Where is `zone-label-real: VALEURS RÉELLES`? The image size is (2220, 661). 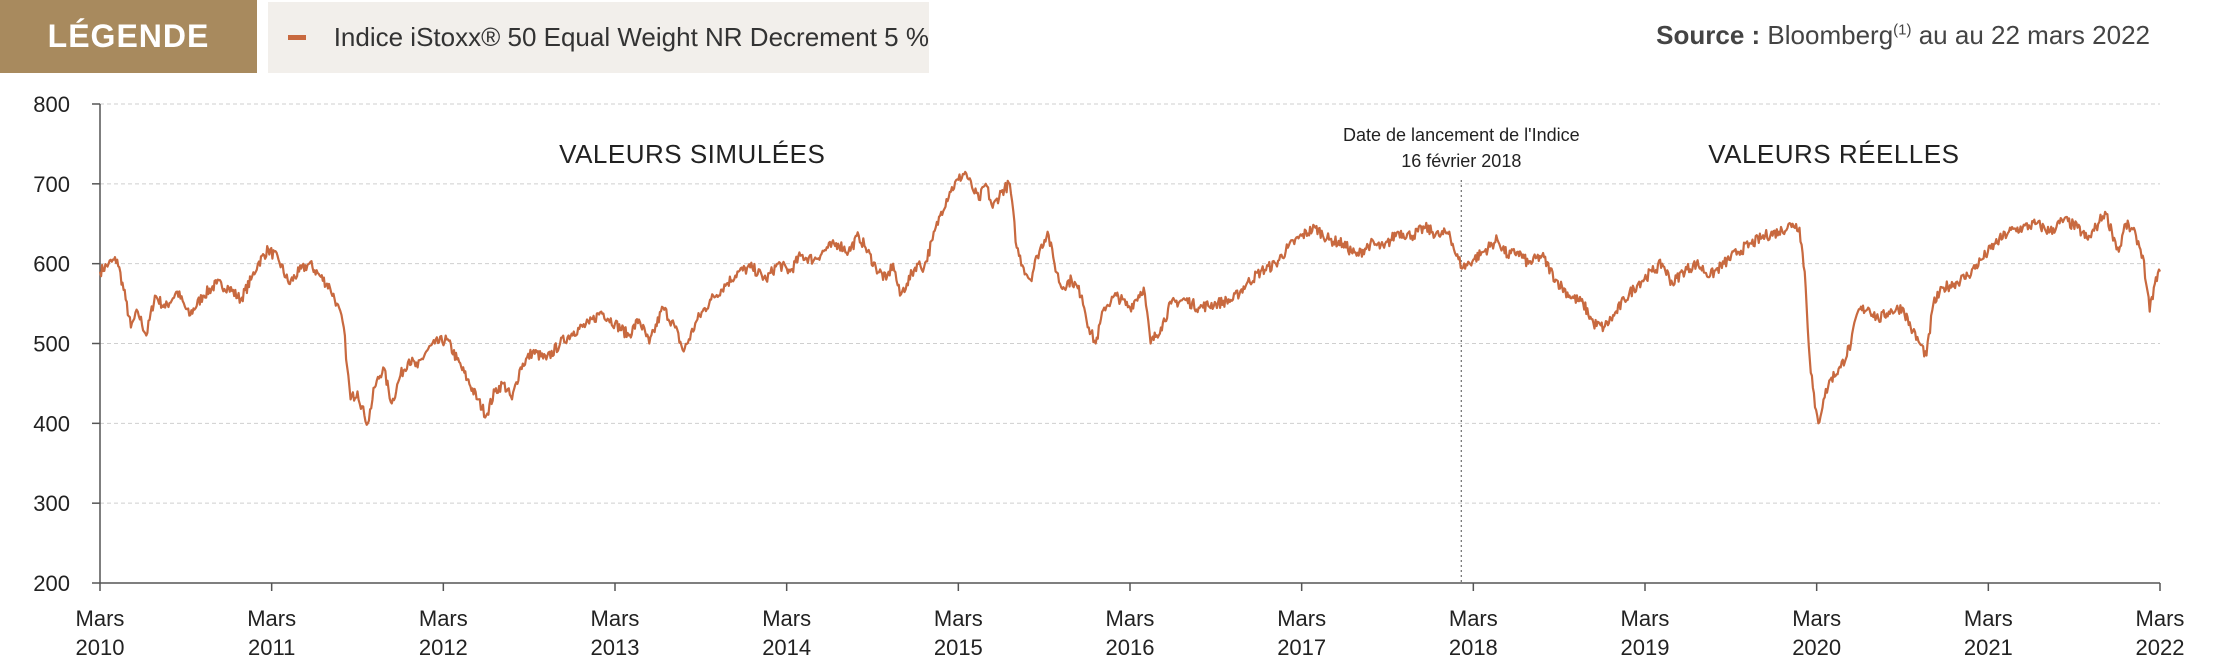 zone-label-real: VALEURS RÉELLES is located at coordinates (1833, 154).